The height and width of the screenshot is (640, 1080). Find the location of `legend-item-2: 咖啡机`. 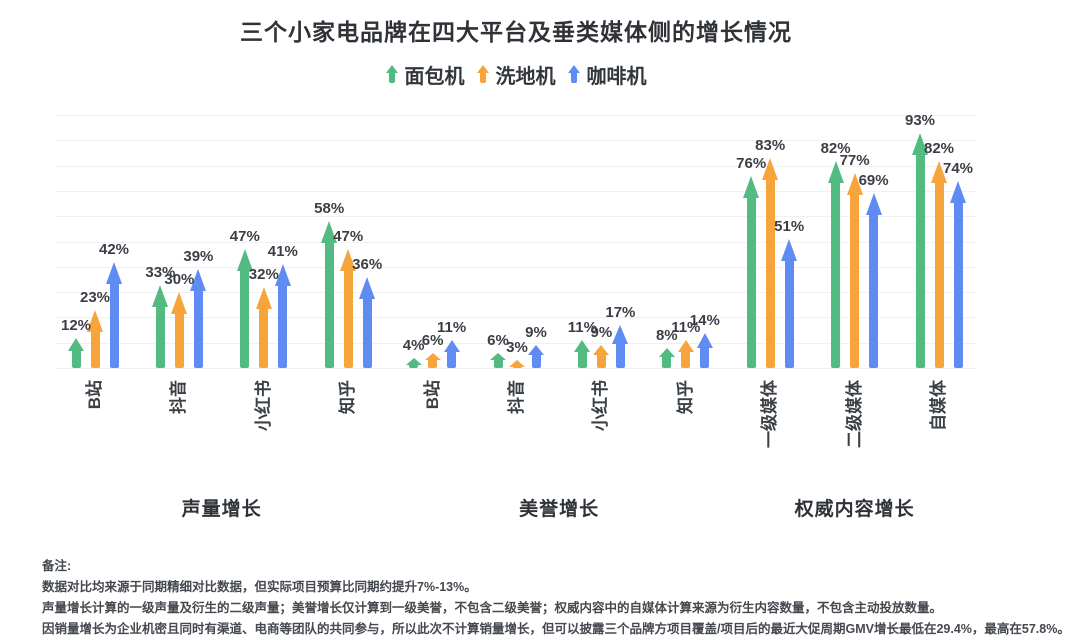

legend-item-2: 咖啡机 is located at coordinates (607, 74).